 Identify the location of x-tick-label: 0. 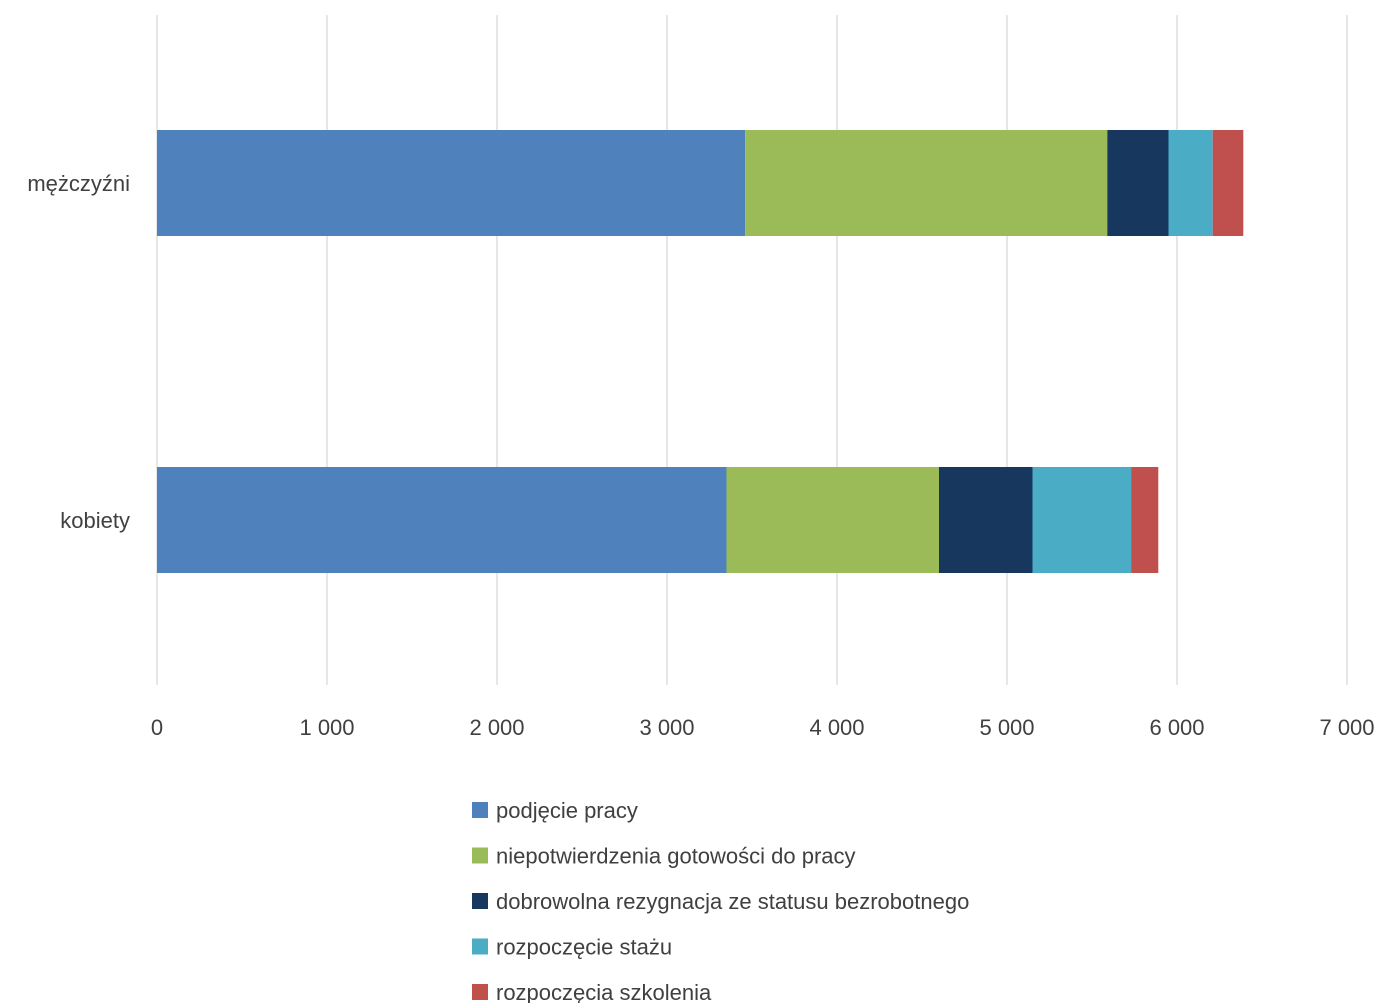
(157, 727).